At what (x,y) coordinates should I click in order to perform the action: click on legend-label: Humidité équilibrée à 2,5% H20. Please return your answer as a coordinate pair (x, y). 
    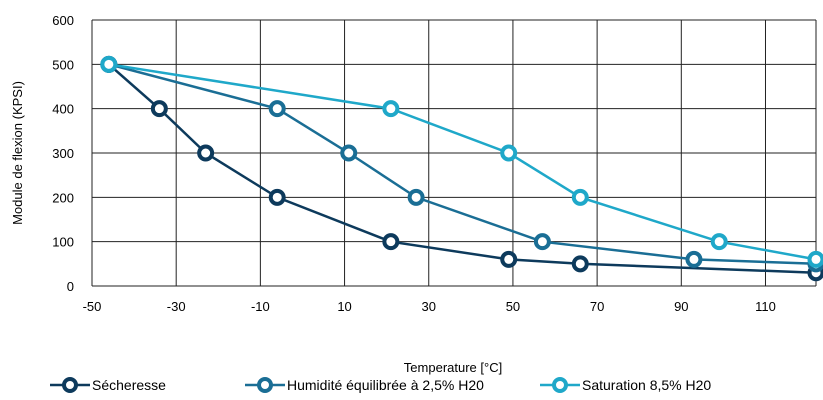
    Looking at the image, I should click on (385, 385).